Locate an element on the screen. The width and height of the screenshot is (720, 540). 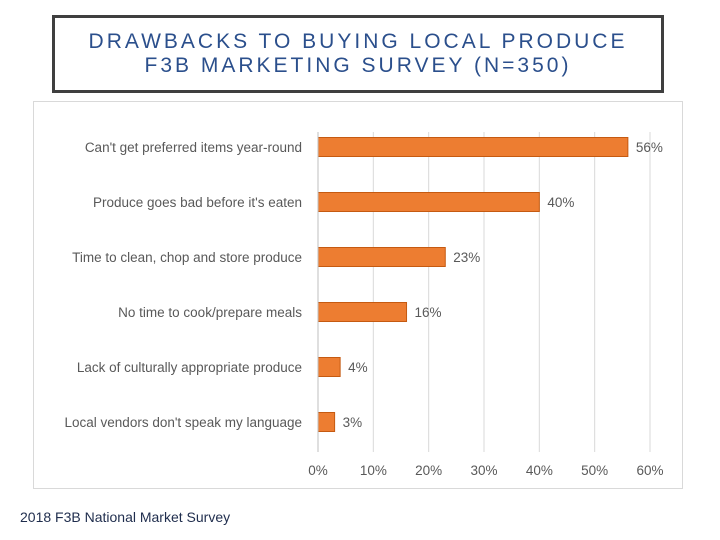
data-label: 40% is located at coordinates (560, 202).